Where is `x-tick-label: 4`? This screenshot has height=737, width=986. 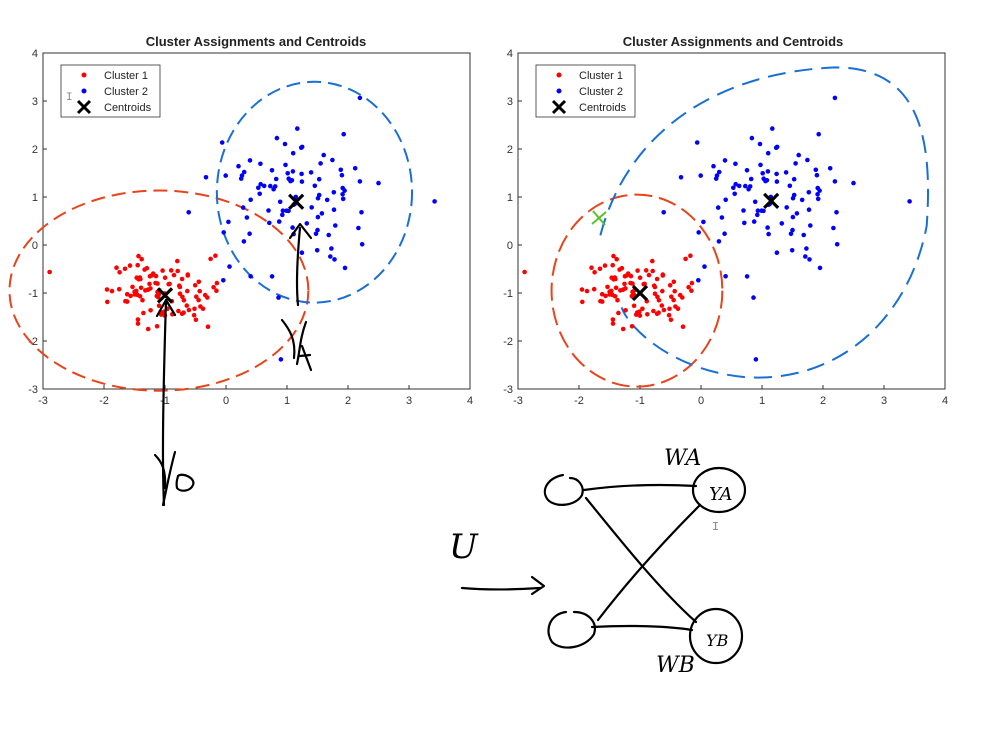
x-tick-label: 4 is located at coordinates (945, 401).